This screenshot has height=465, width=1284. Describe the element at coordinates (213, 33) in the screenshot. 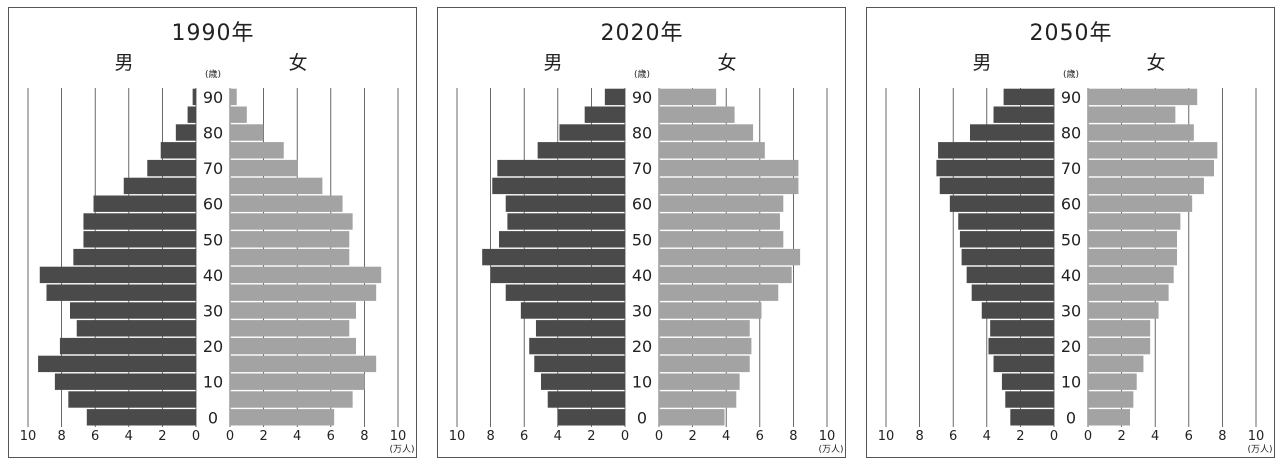

I see `chart-title: 1990年` at that location.